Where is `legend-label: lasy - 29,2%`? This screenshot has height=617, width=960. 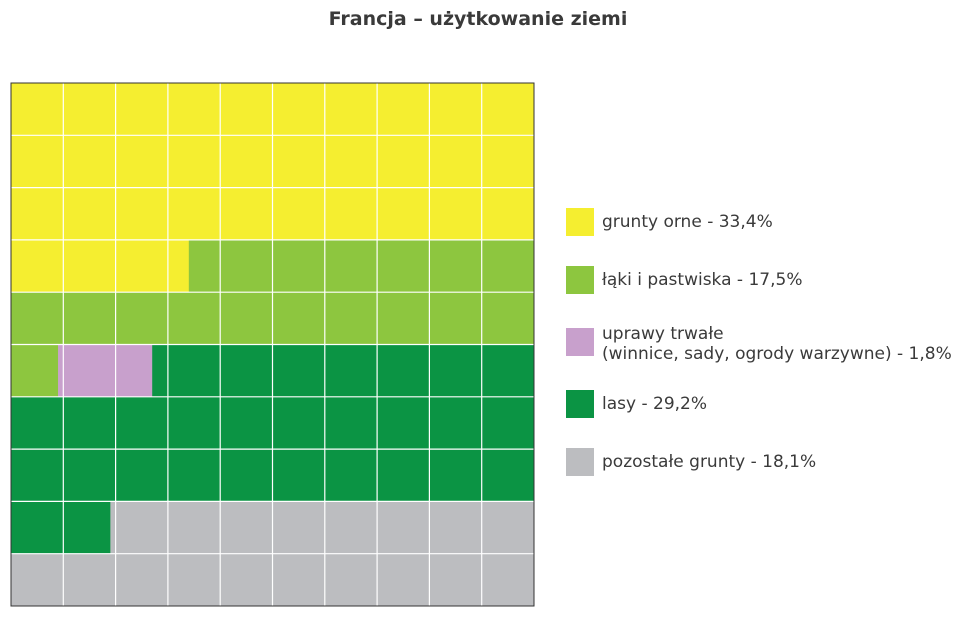 legend-label: lasy - 29,2% is located at coordinates (654, 402).